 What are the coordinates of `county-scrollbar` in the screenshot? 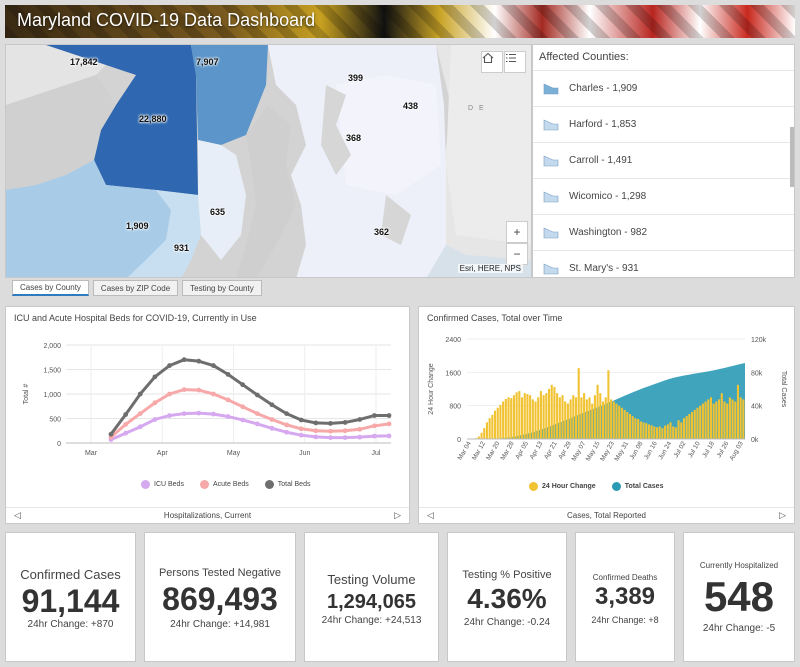 It's located at (792, 157).